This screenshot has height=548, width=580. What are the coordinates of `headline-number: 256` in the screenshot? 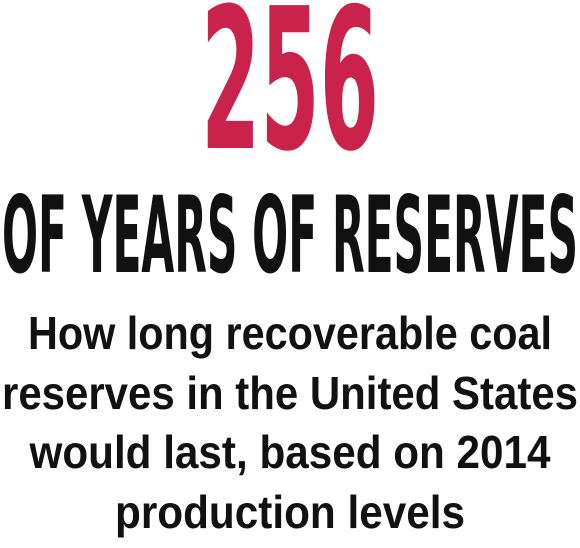 It's located at (290, 97).